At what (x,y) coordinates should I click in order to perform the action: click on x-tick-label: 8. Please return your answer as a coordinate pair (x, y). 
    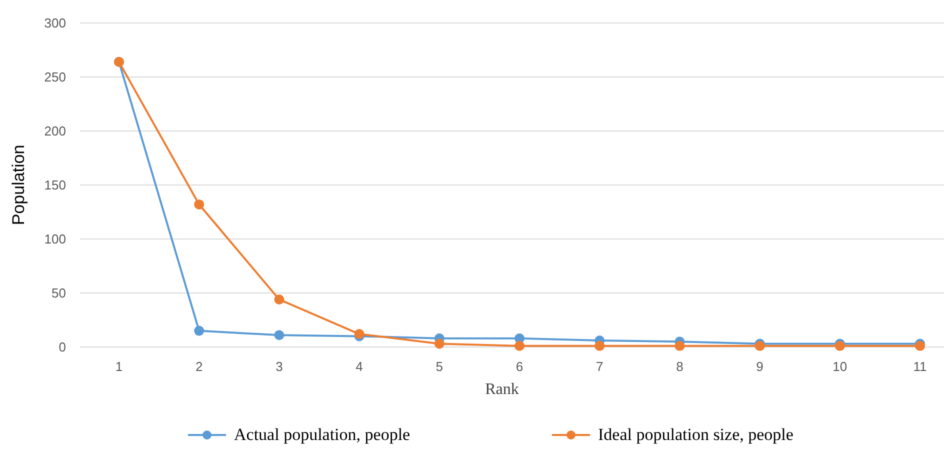
    Looking at the image, I should click on (680, 366).